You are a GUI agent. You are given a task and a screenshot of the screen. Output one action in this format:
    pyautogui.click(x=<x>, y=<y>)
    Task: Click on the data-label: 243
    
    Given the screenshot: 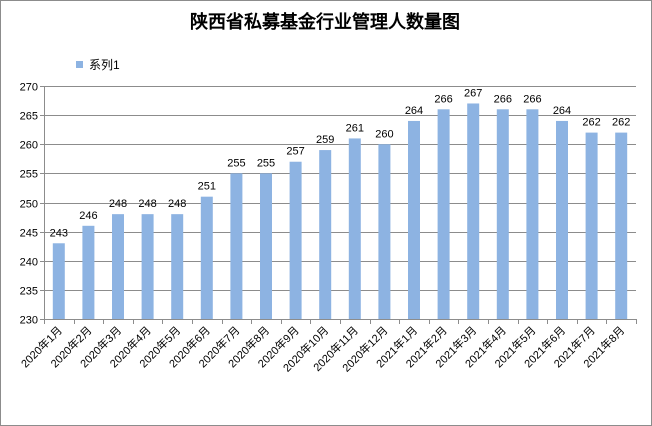 What is the action you would take?
    pyautogui.click(x=59, y=233)
    